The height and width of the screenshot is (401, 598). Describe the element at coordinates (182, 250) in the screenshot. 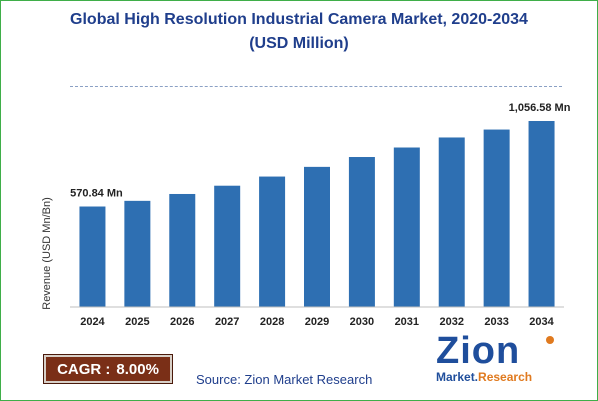

I see `bar-2026` at that location.